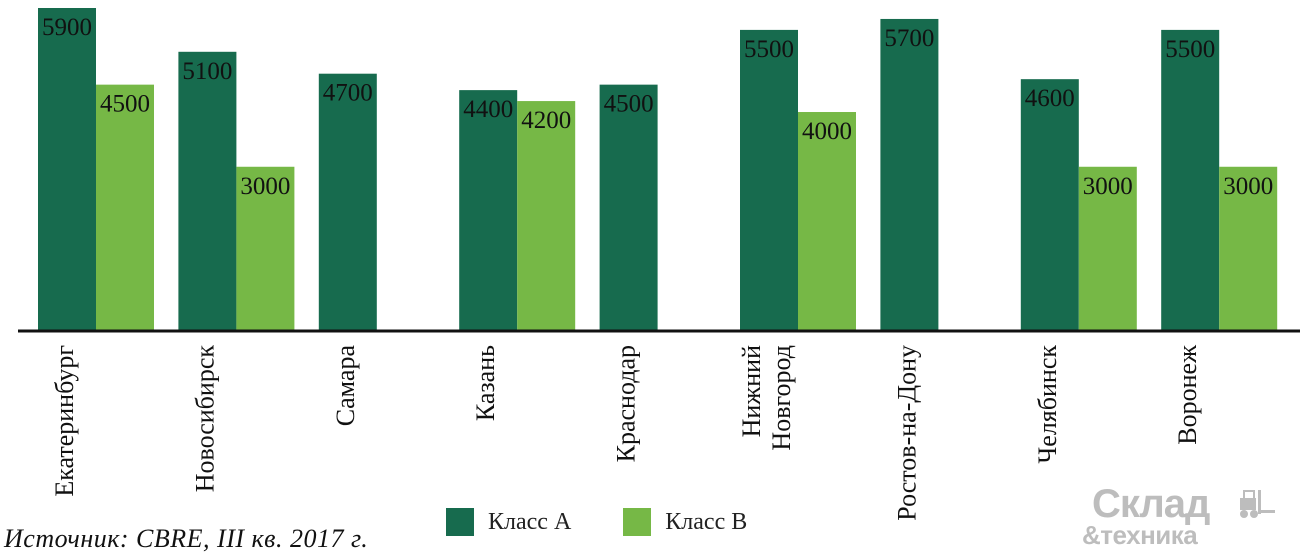  Describe the element at coordinates (1187, 394) in the screenshot. I see `category-label: Воронеж` at that location.